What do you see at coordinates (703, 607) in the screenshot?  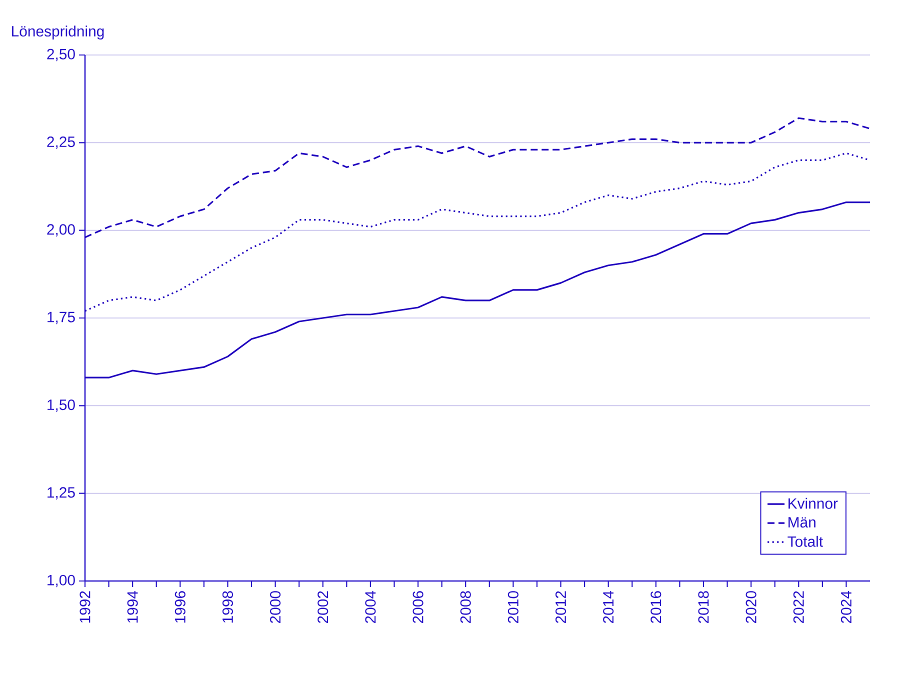 I see `x-tick-label: 2018` at bounding box center [703, 607].